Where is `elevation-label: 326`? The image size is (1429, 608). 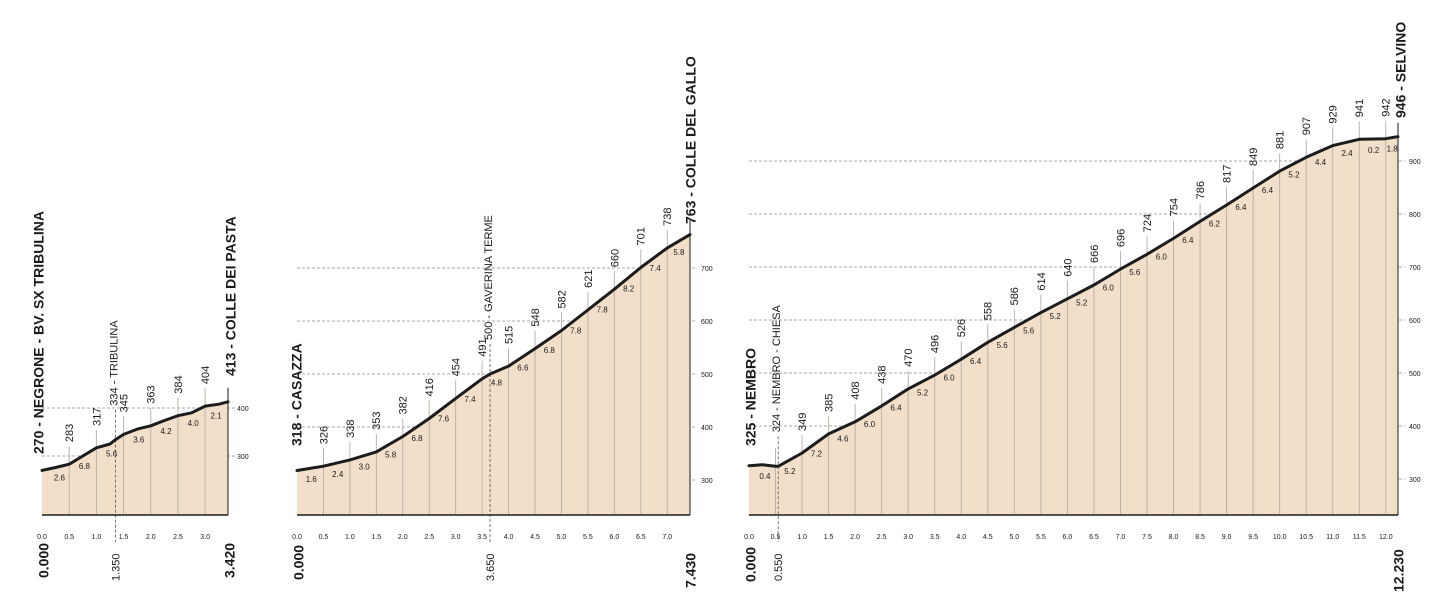 elevation-label: 326 is located at coordinates (324, 435).